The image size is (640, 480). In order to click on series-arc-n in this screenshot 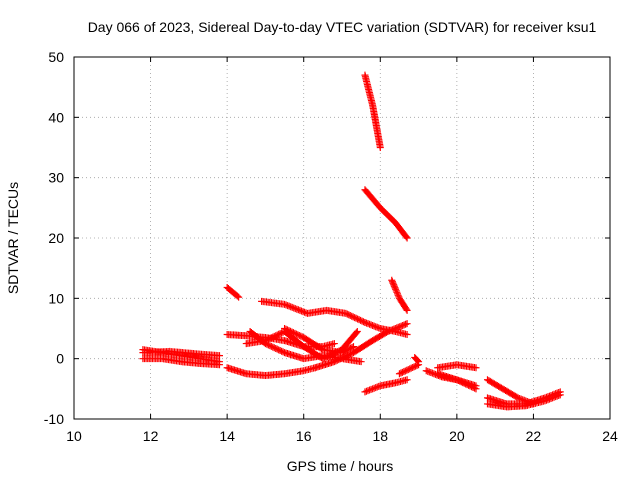, I will do `click(386, 214)`.